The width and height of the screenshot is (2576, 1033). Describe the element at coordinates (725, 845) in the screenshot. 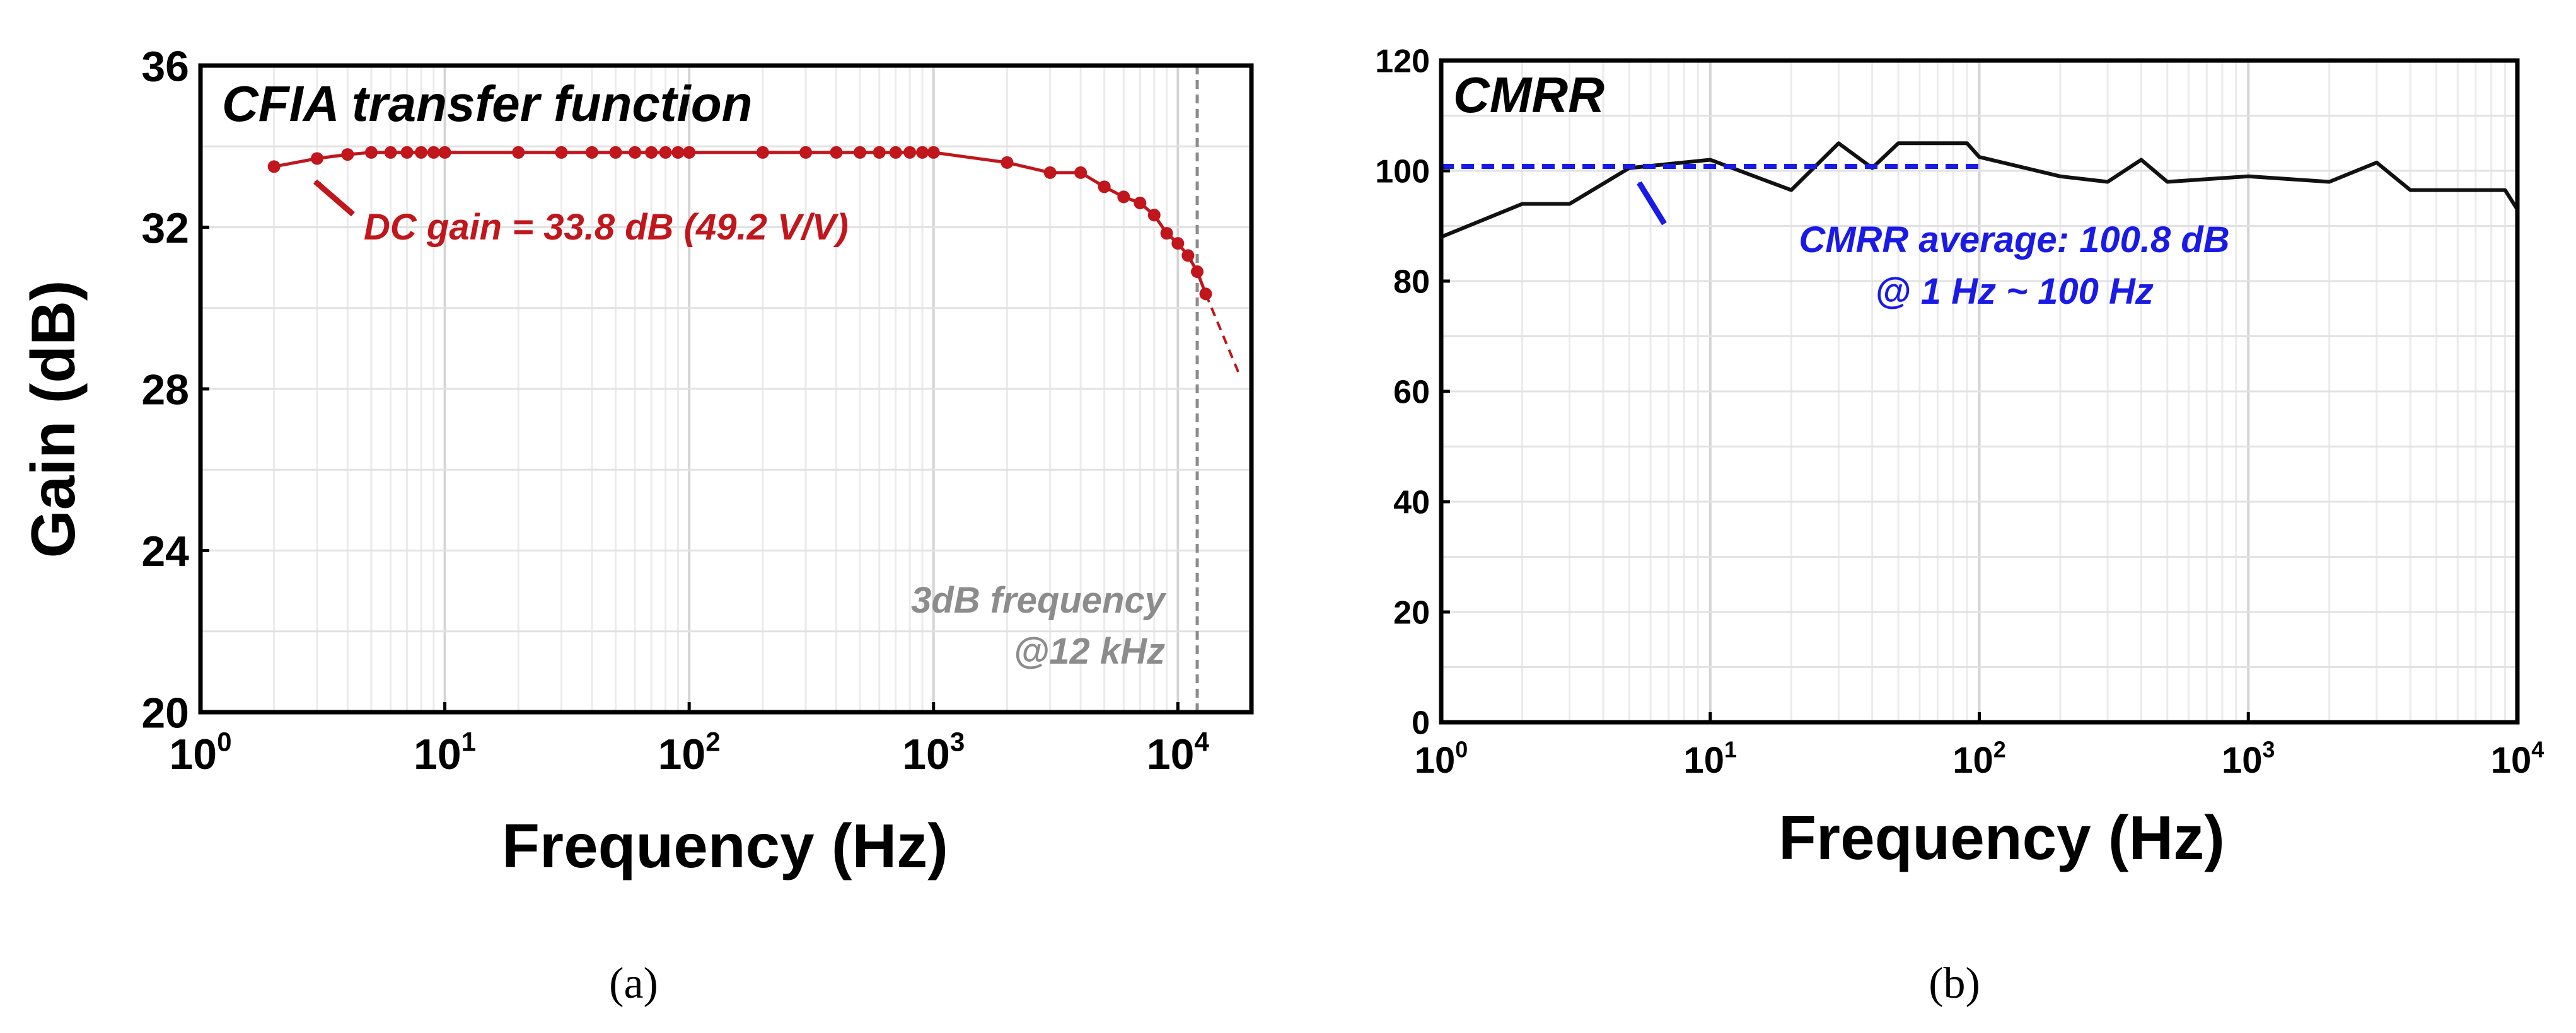

I see `panel-a-x-axis-title: Frequency (Hz)` at that location.